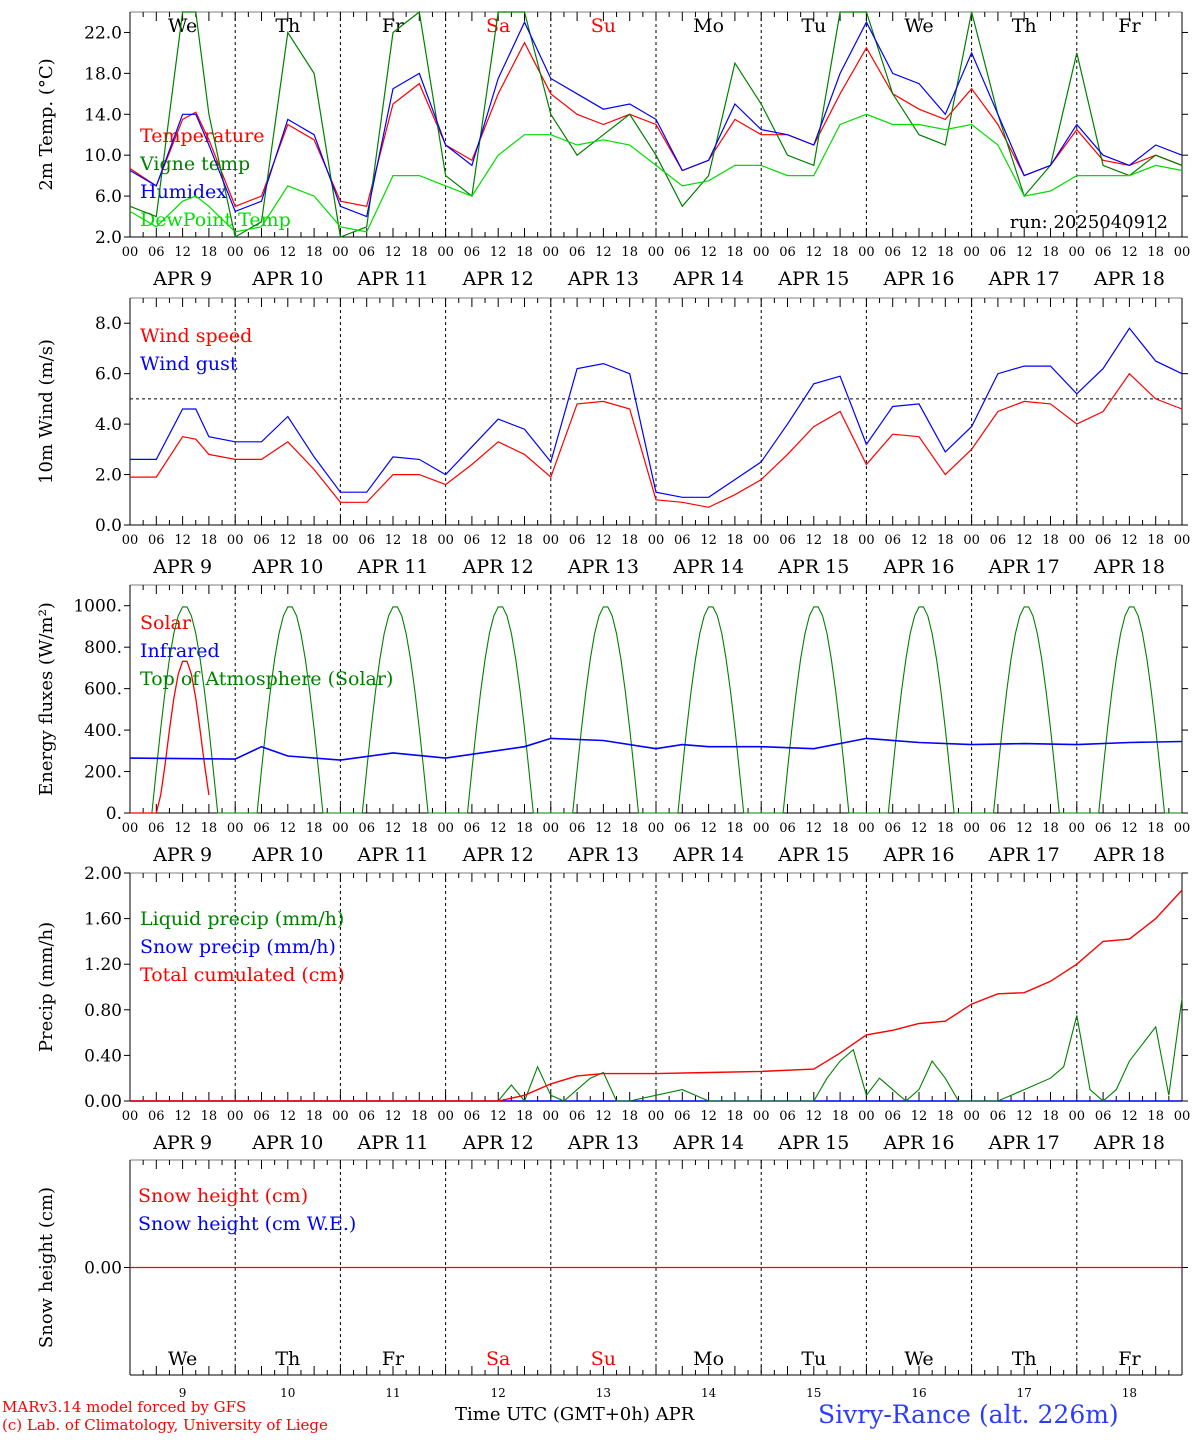 The height and width of the screenshot is (1440, 1194). Describe the element at coordinates (46, 124) in the screenshot. I see `y-axis-title: 2m Temp. (°C)` at that location.